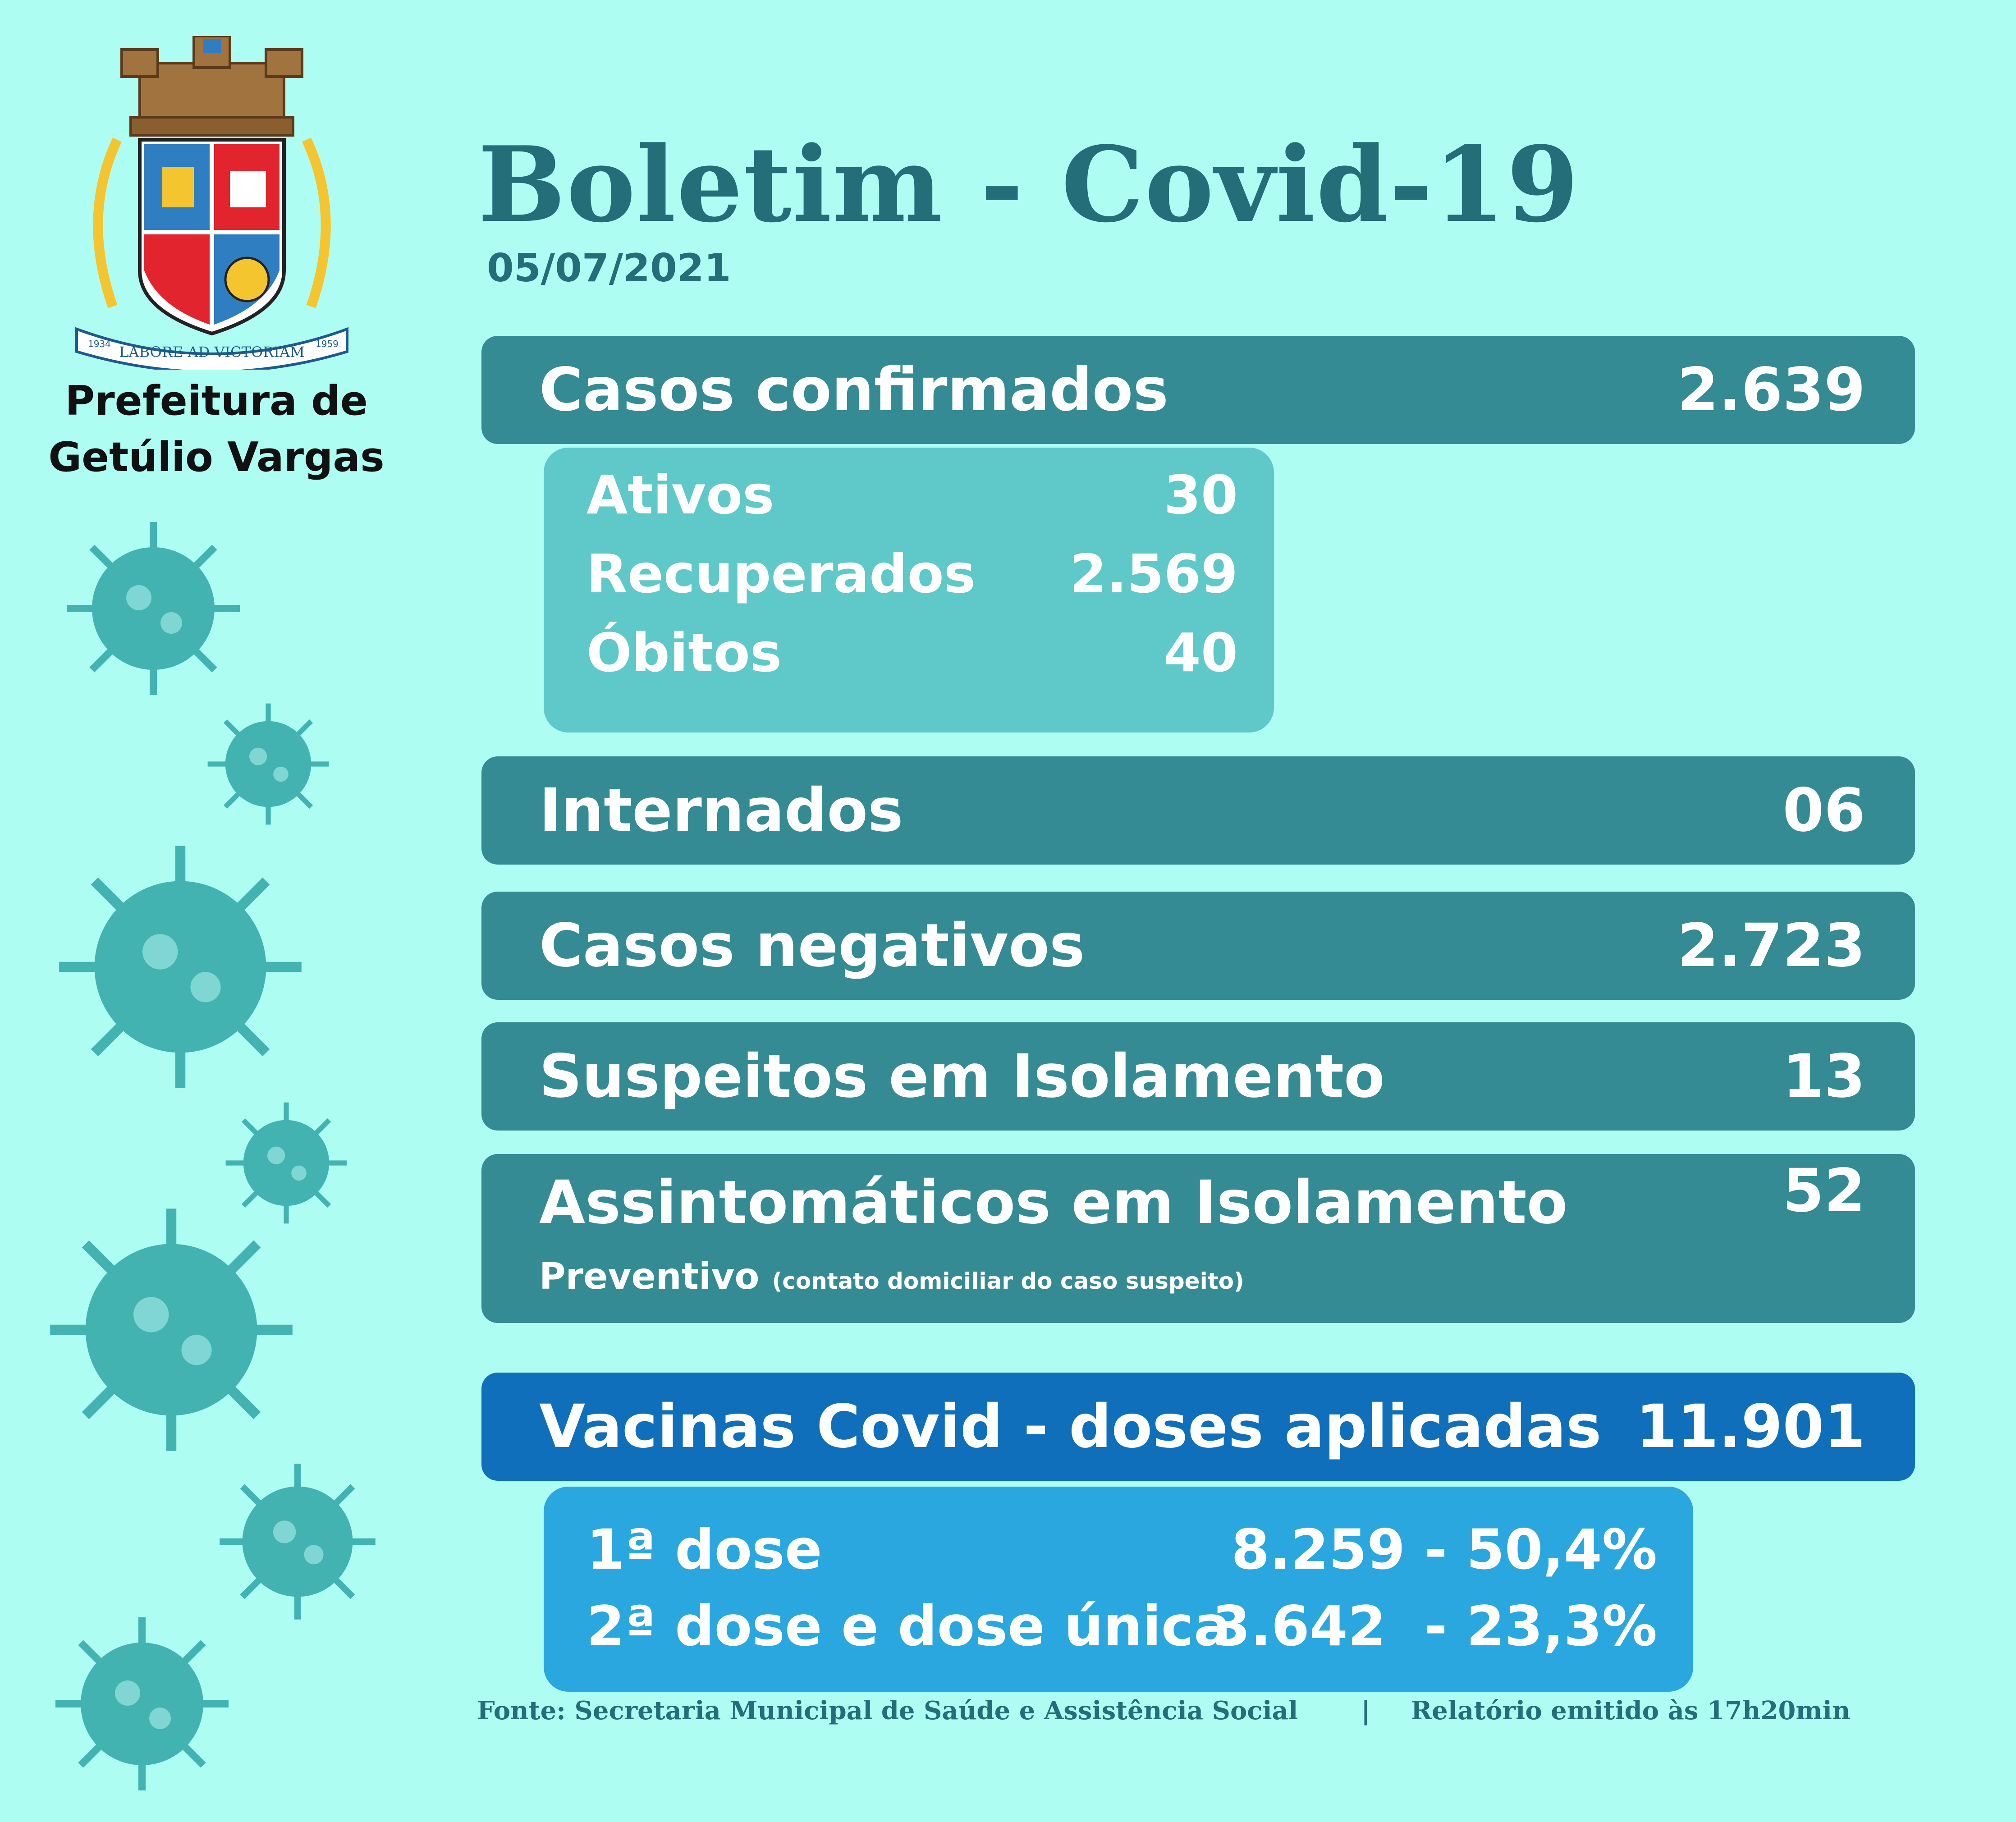  Describe the element at coordinates (650, 1276) in the screenshot. I see `preventivo-label: Preventivo` at that location.